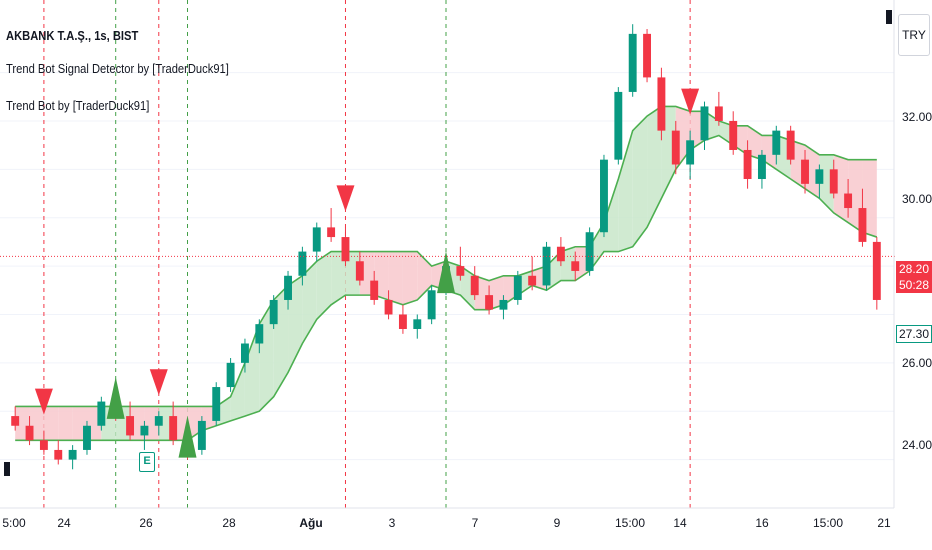  I want to click on symbol-legend: AKBANK T.A.Ş., 1s, BIST, so click(72, 35).